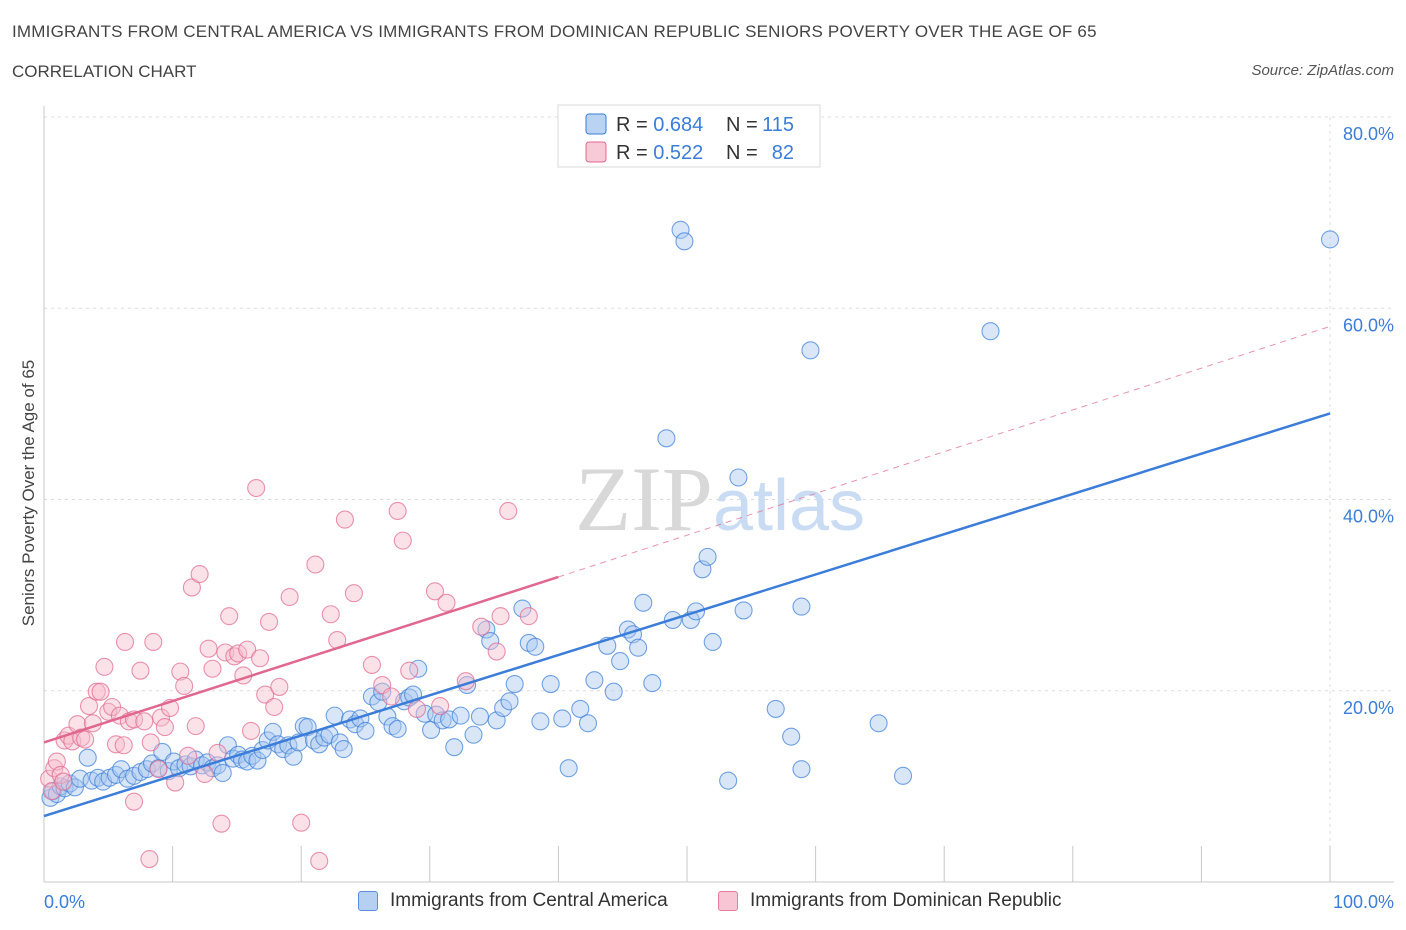 The image size is (1406, 930). I want to click on legend-swatch-central-america, so click(368, 901).